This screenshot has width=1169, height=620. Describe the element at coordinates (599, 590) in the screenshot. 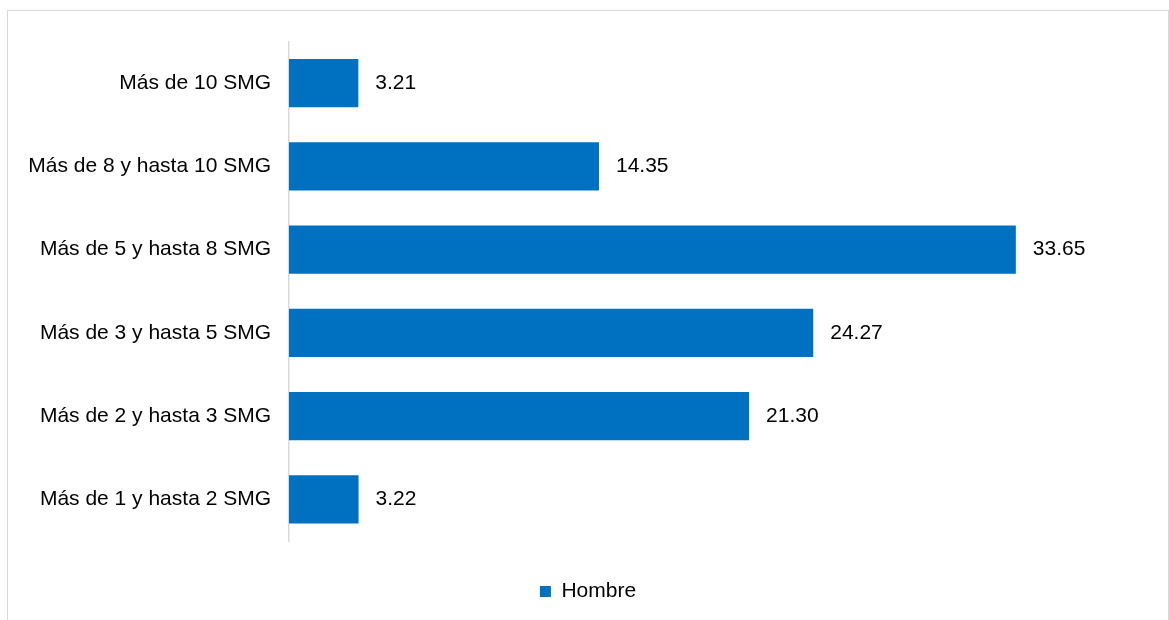

I see `legend-label: Hombre` at that location.